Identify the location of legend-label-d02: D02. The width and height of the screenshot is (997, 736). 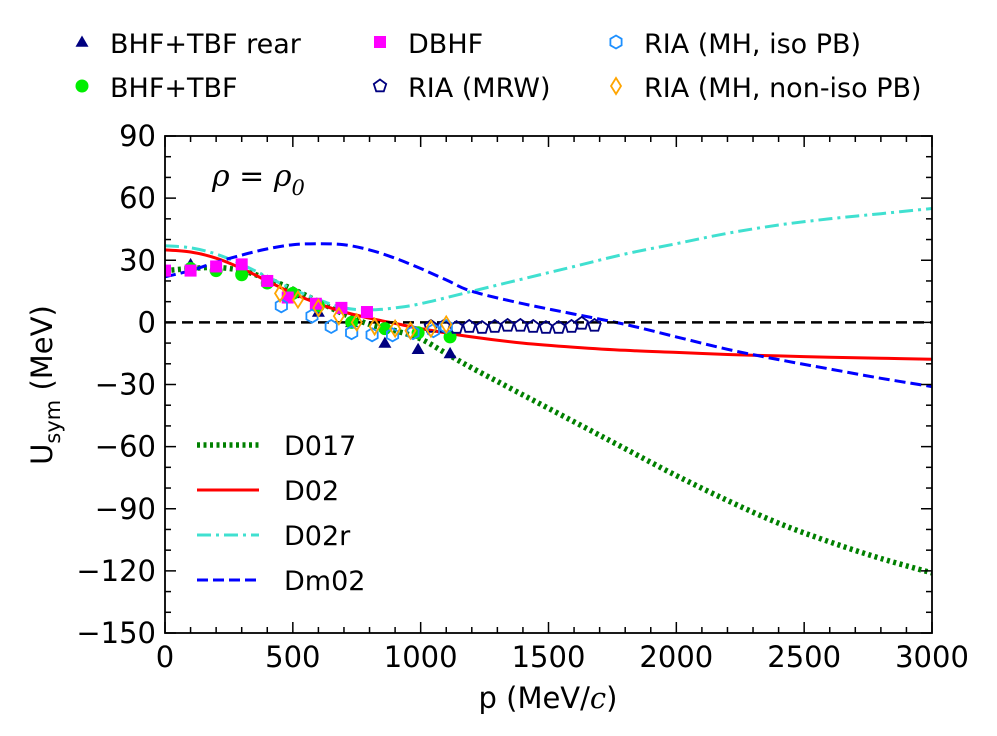
(311, 491).